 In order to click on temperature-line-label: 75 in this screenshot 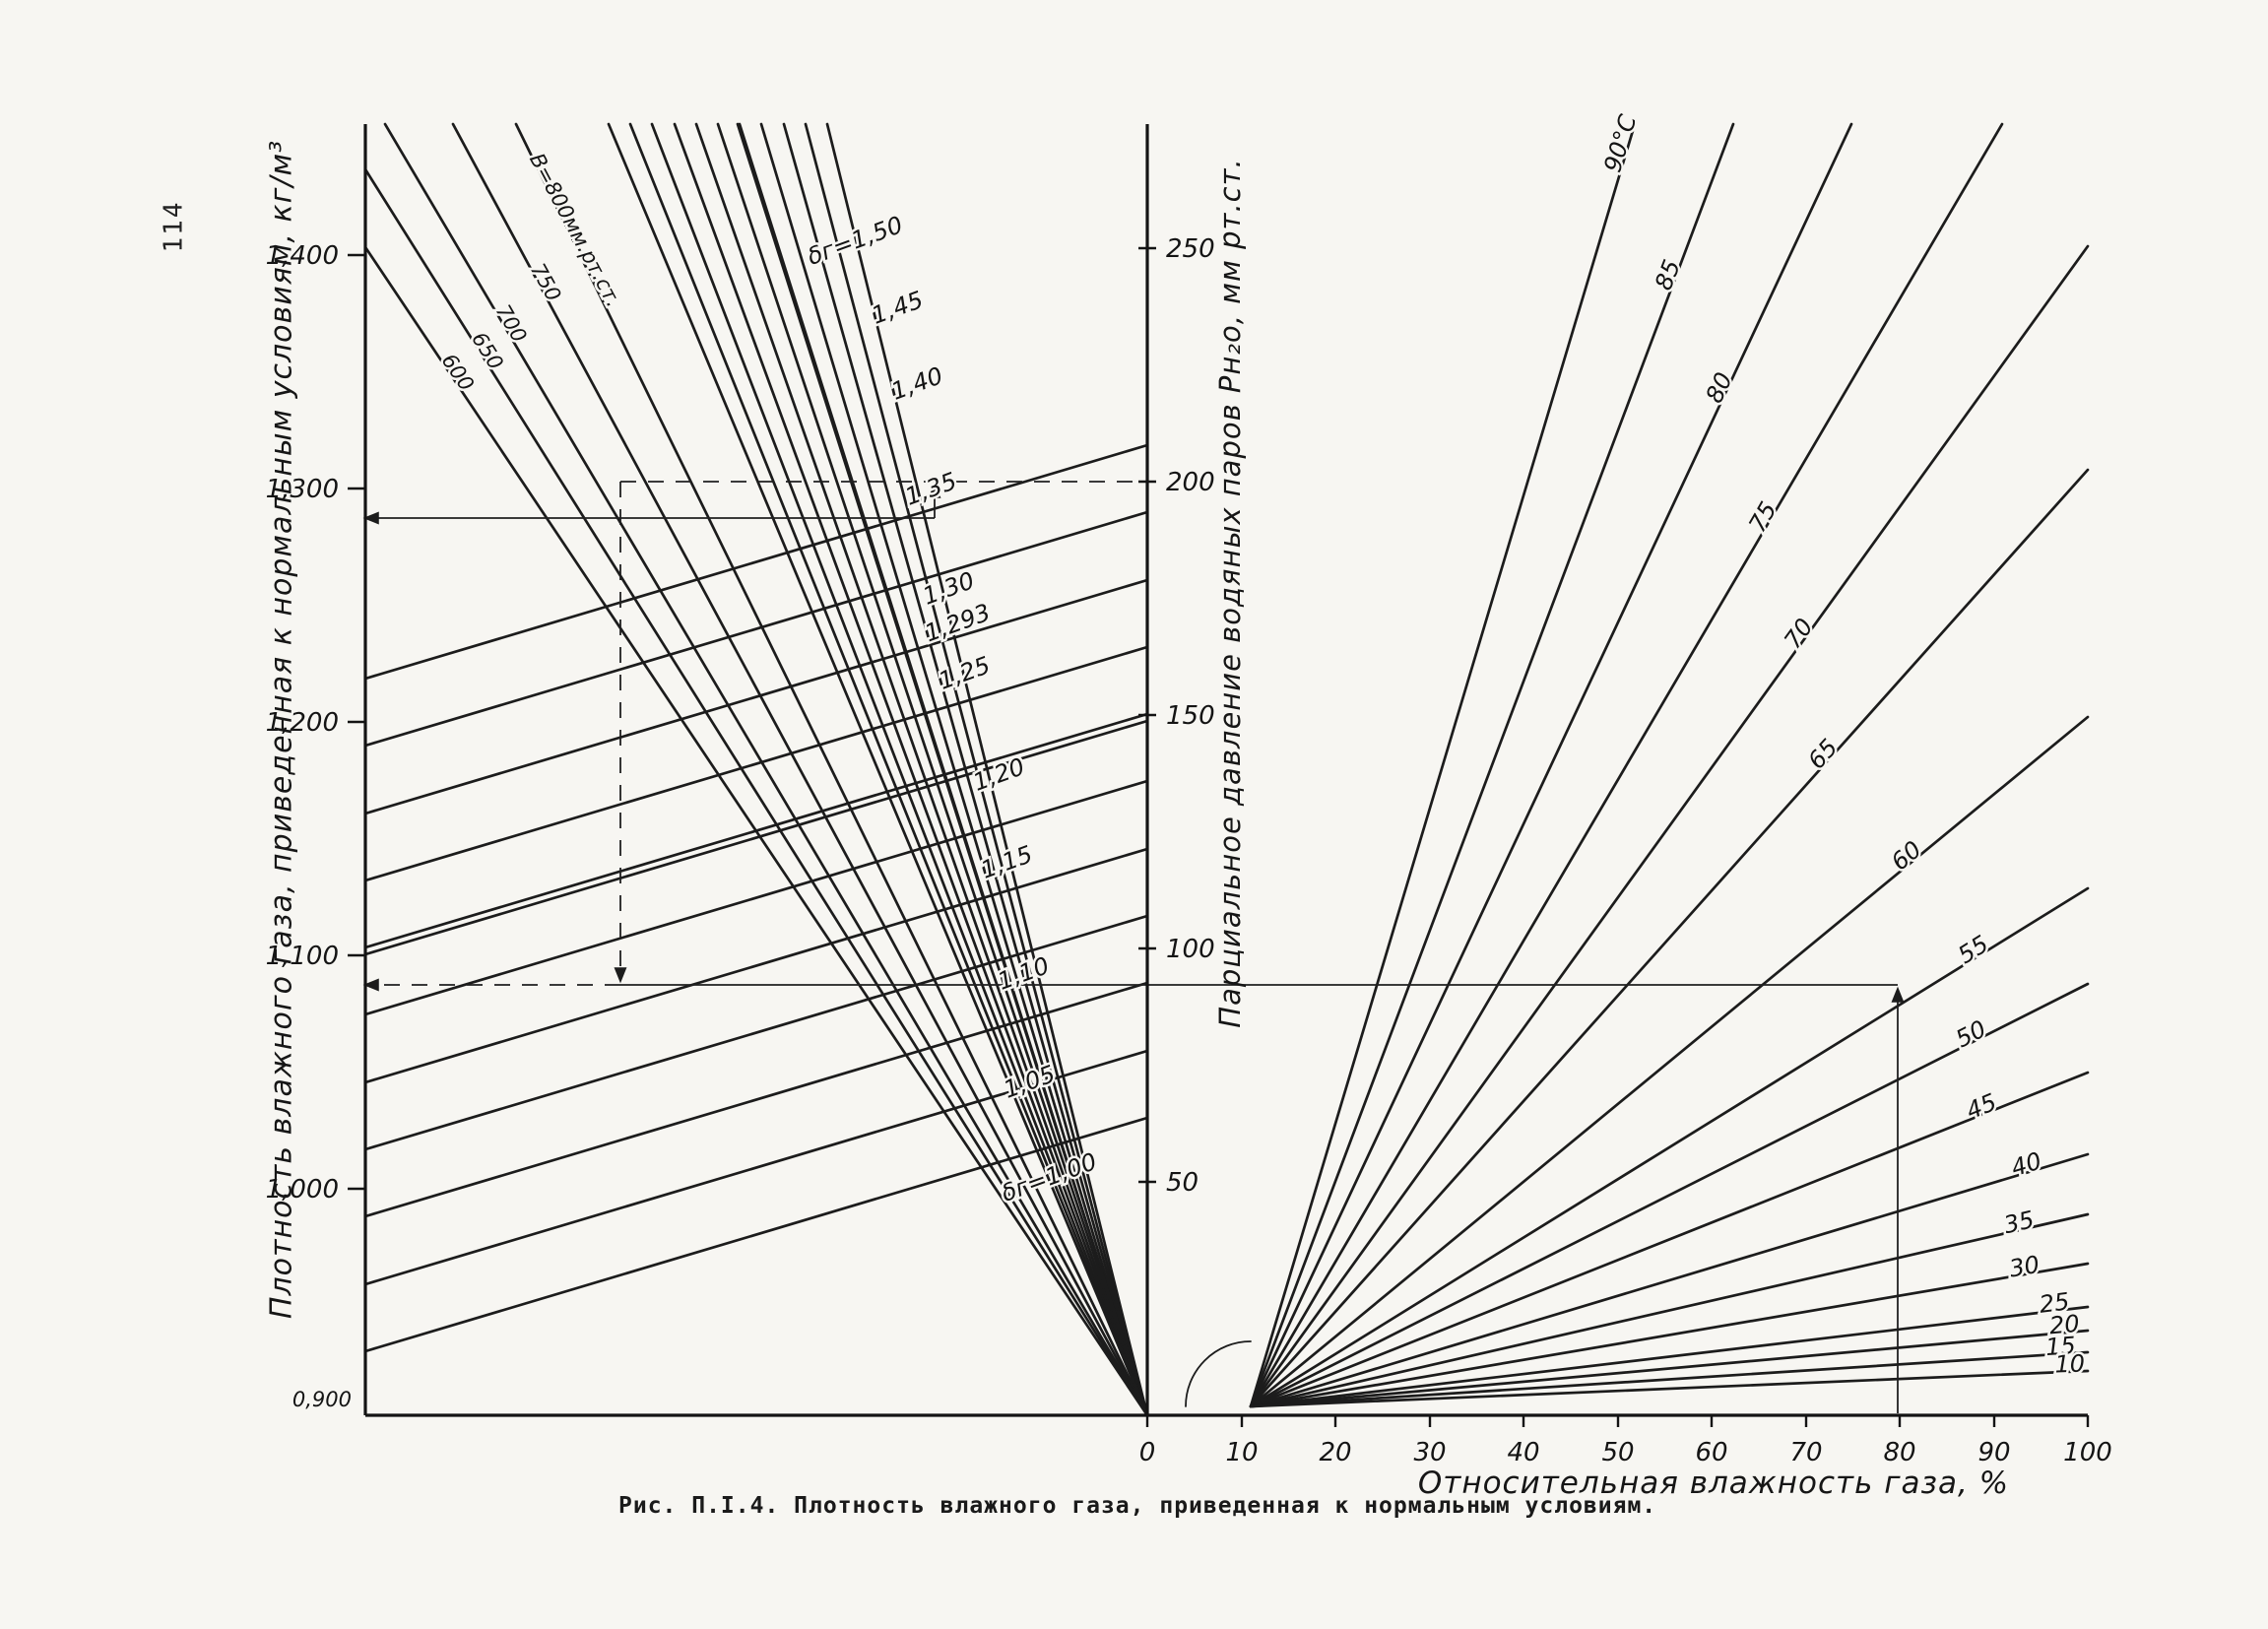, I will do `click(1762, 517)`.